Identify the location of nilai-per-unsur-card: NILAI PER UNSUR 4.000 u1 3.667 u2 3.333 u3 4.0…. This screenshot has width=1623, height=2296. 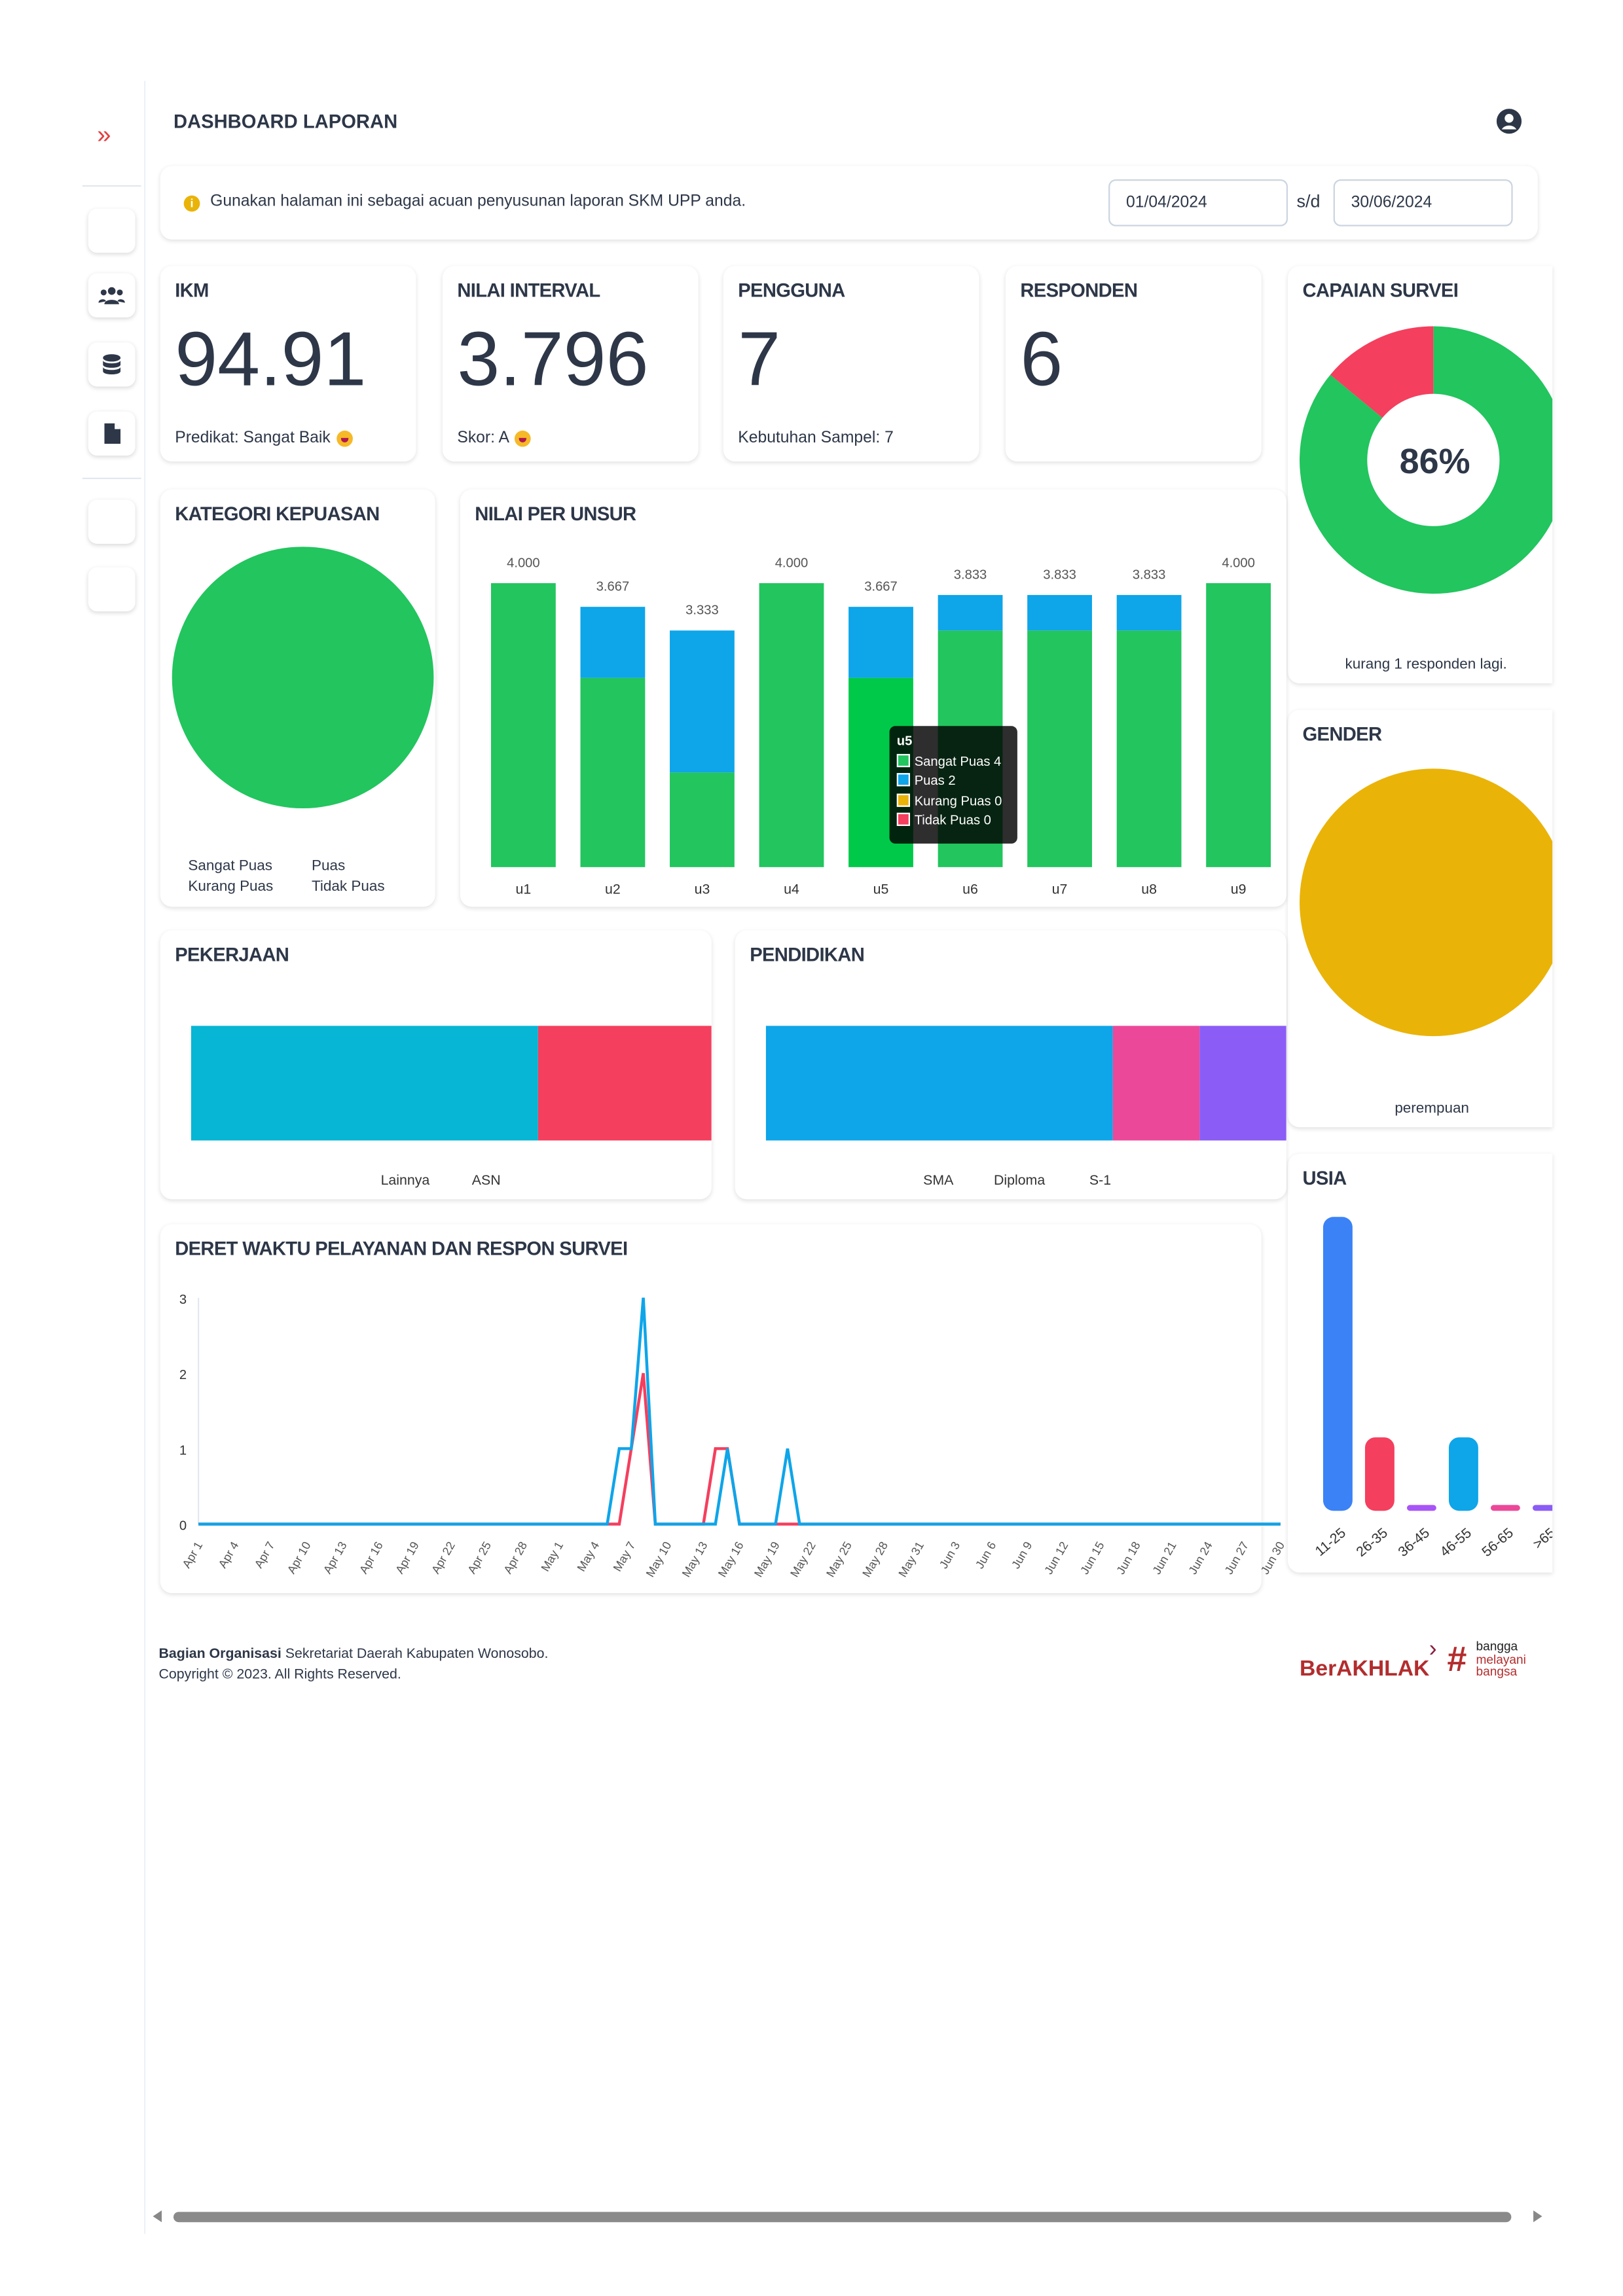
(873, 698).